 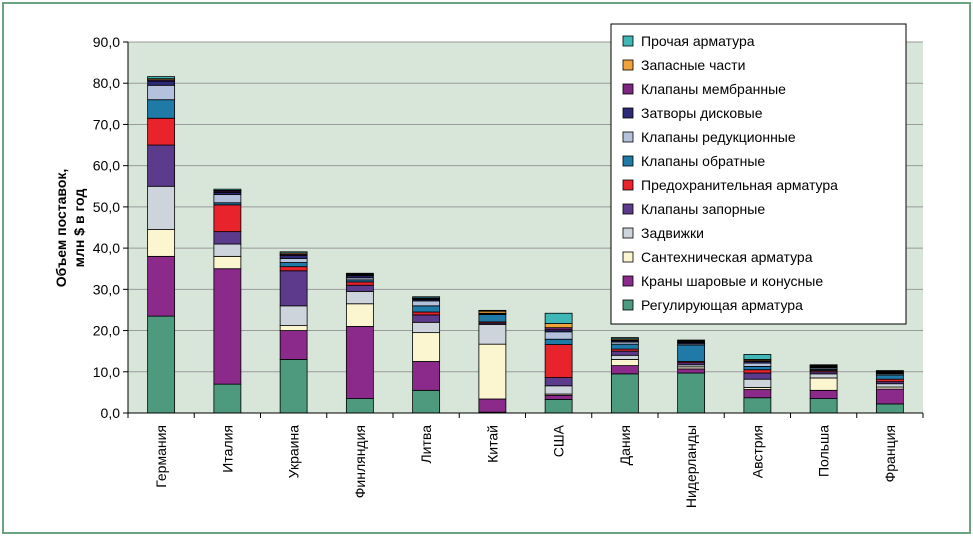 What do you see at coordinates (559, 440) in the screenshot?
I see `x-tick-label: США` at bounding box center [559, 440].